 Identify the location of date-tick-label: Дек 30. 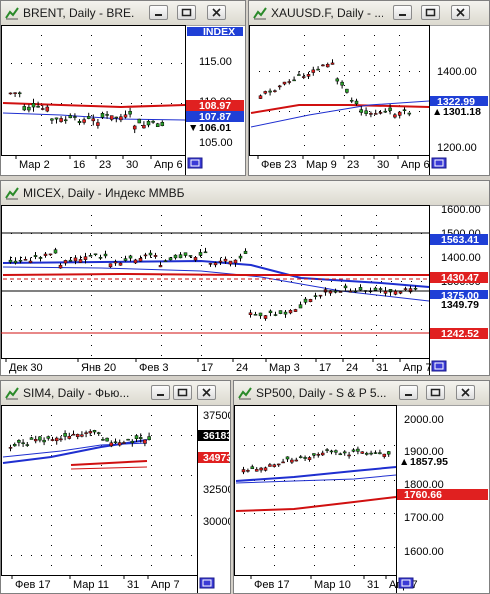
(26, 368).